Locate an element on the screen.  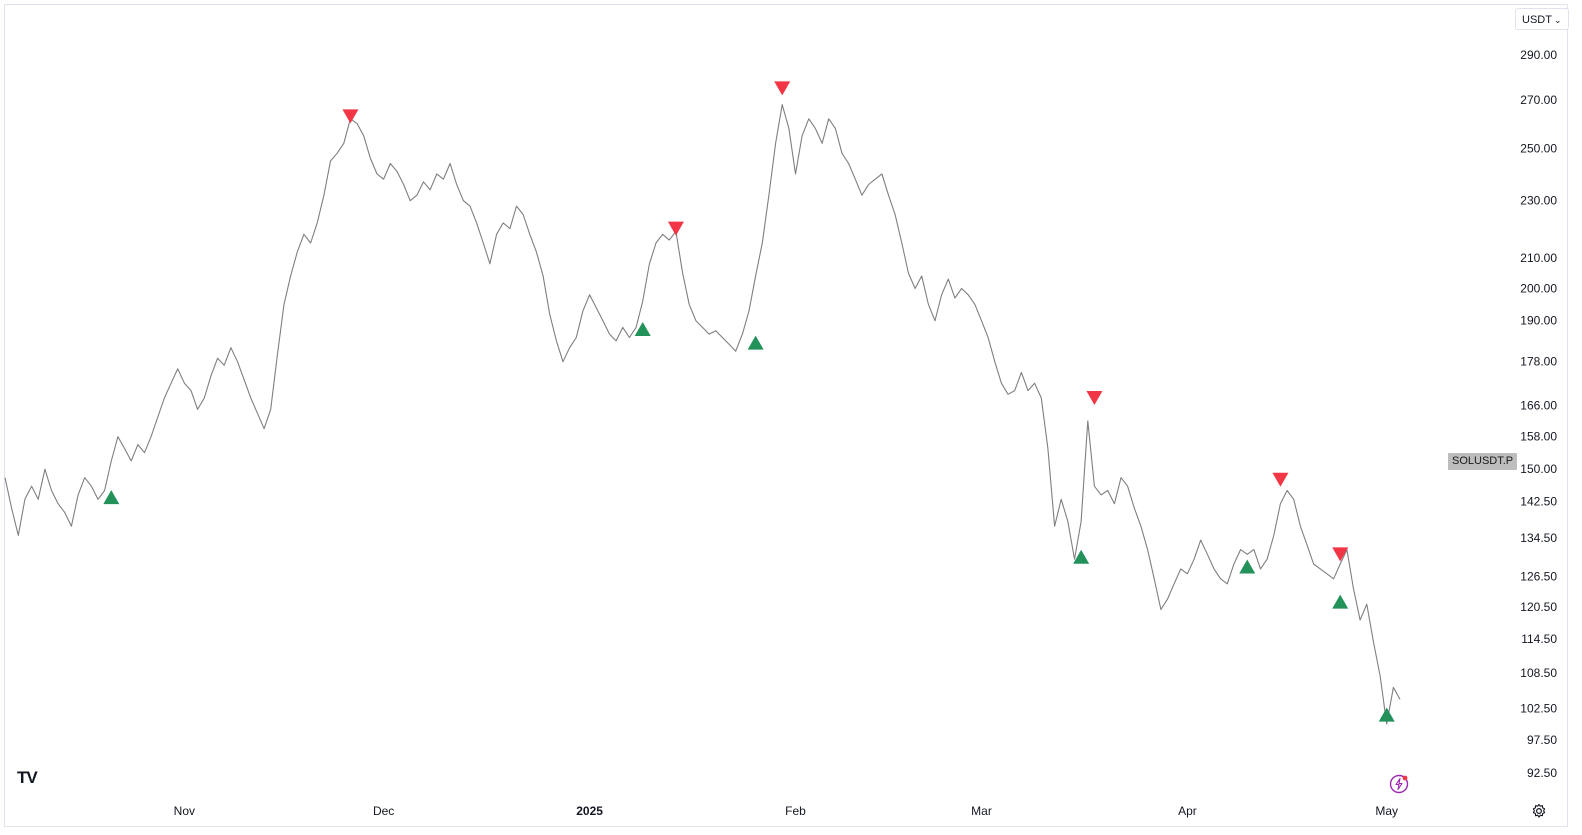
symbol-price-tag: SOLUSDT.P is located at coordinates (1483, 461).